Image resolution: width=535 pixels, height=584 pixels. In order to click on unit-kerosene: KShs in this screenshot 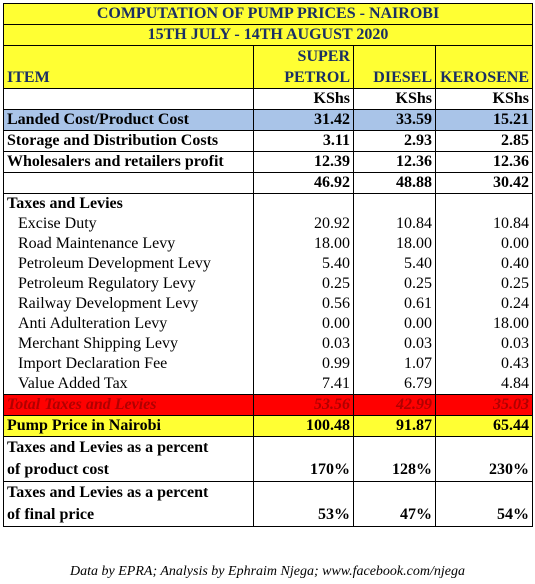, I will do `click(484, 99)`.